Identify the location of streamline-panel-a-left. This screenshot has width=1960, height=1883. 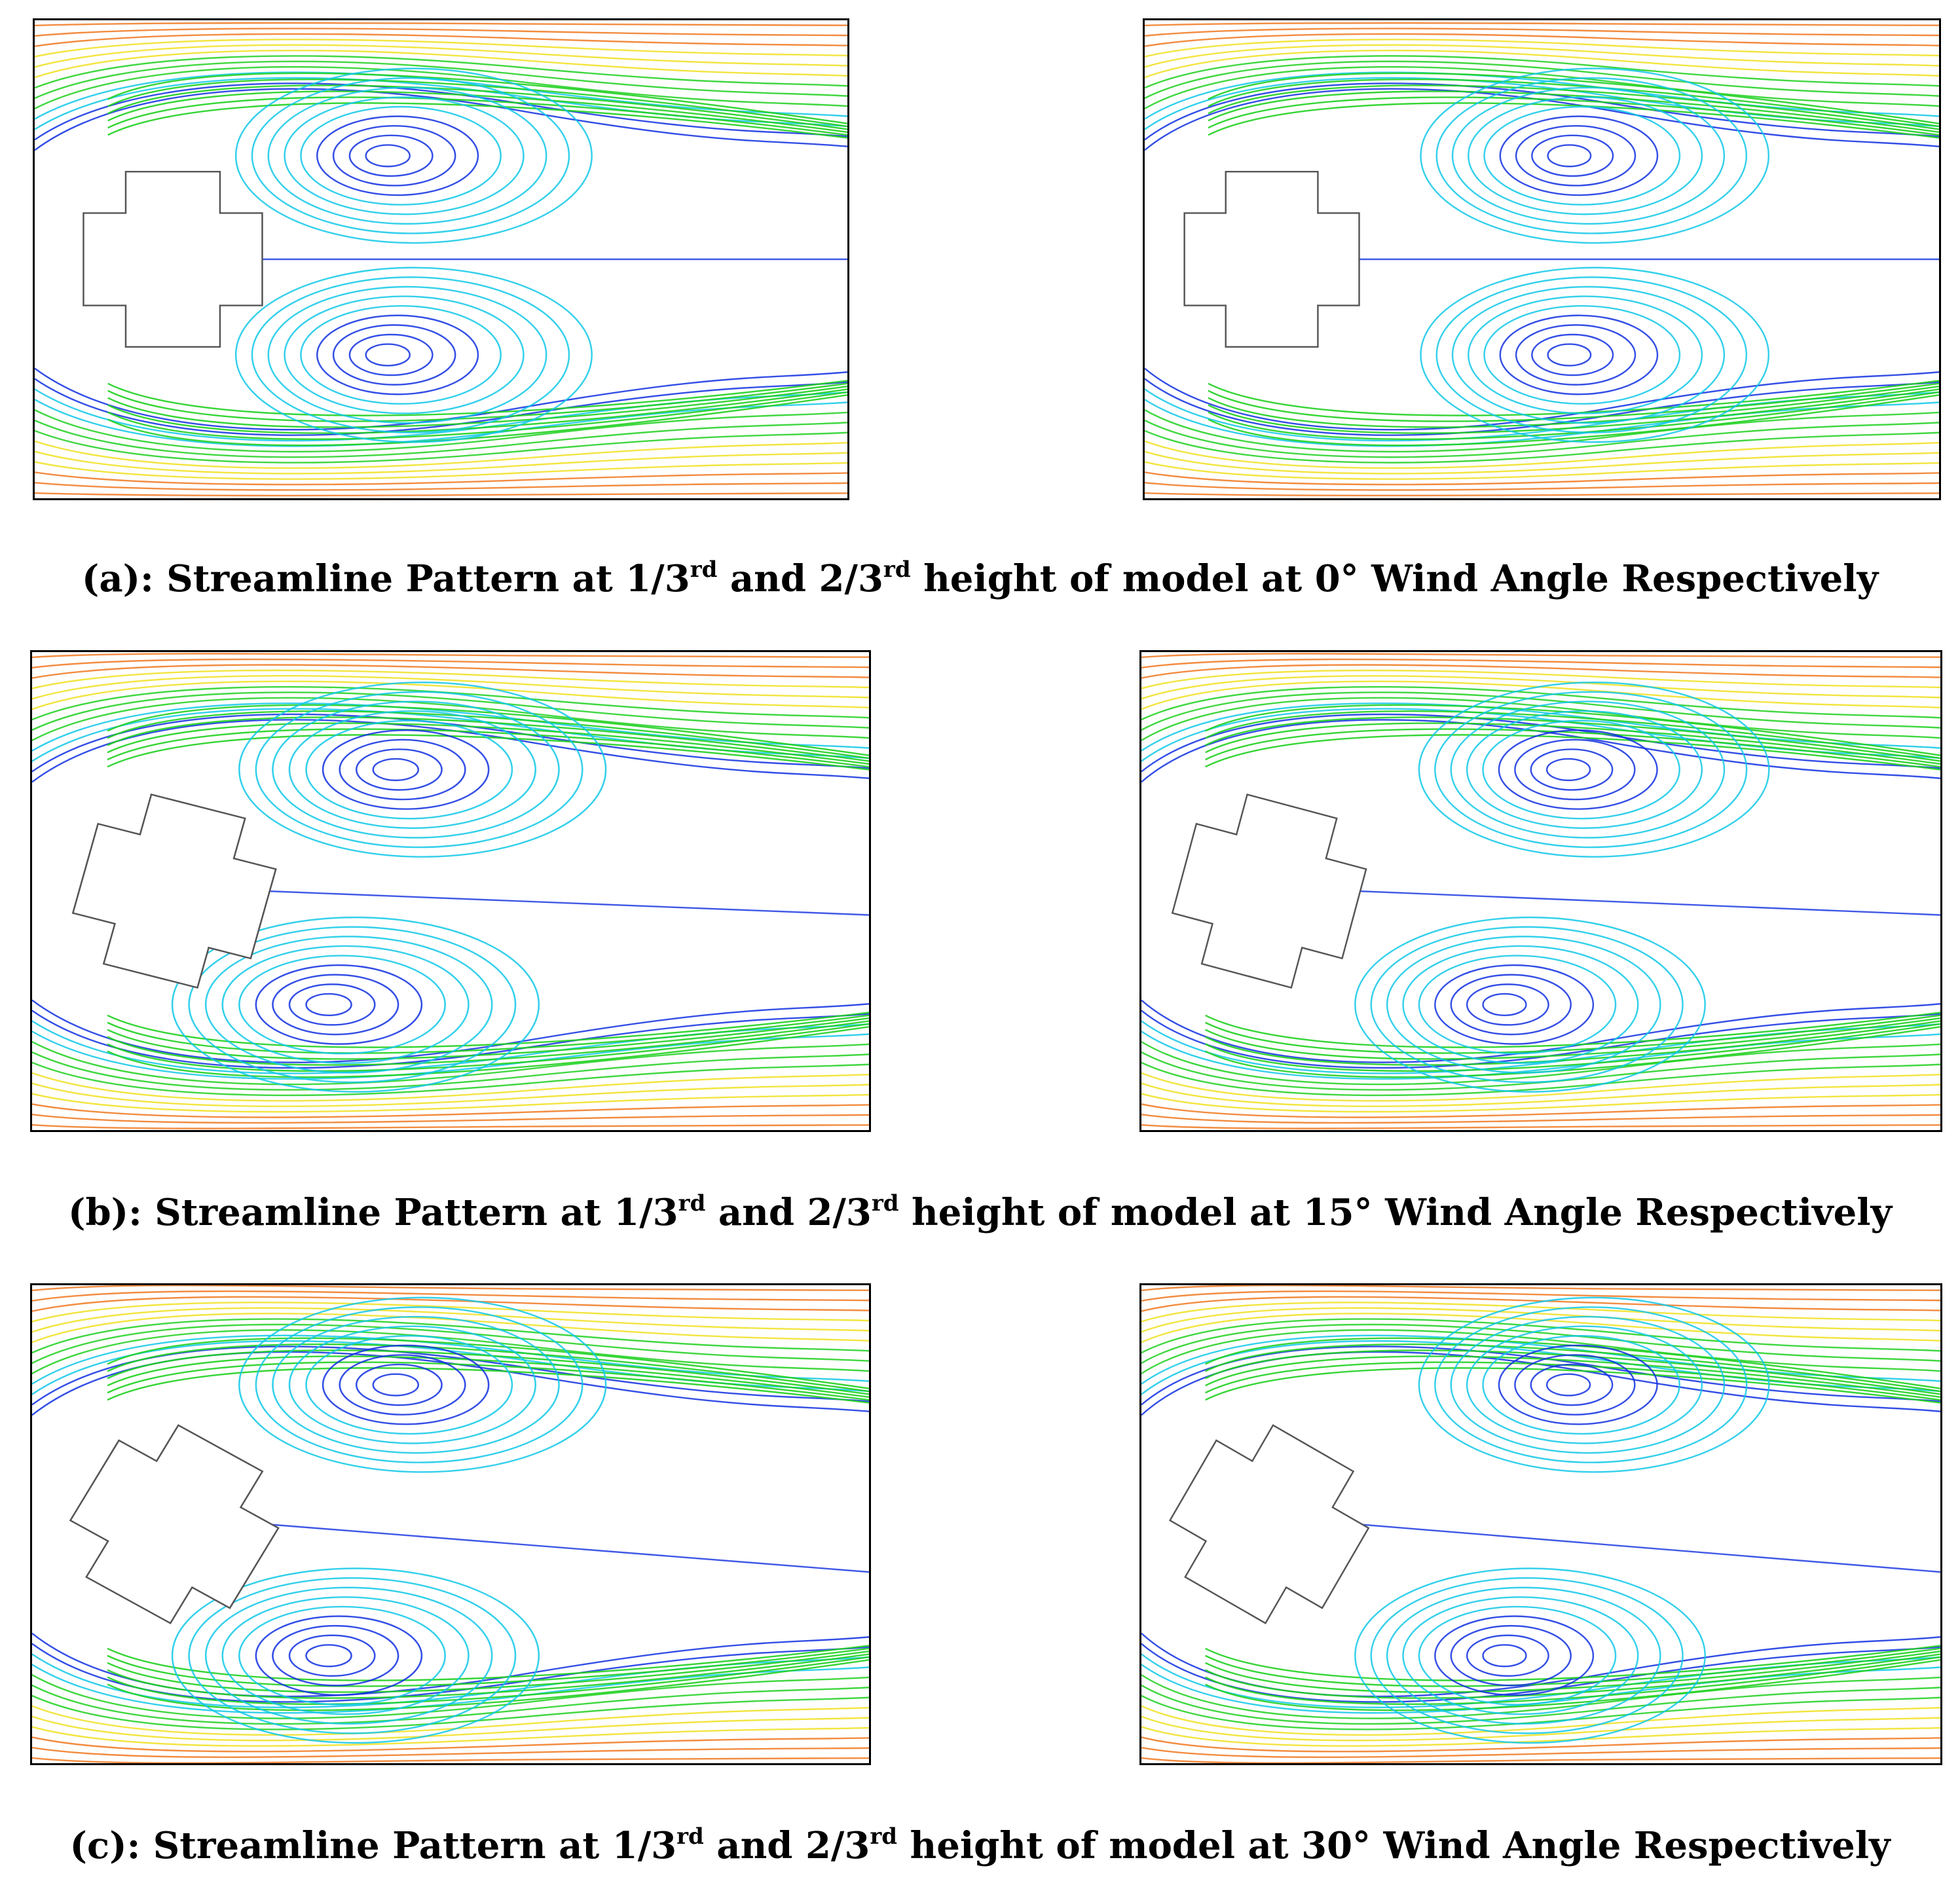
(441, 259).